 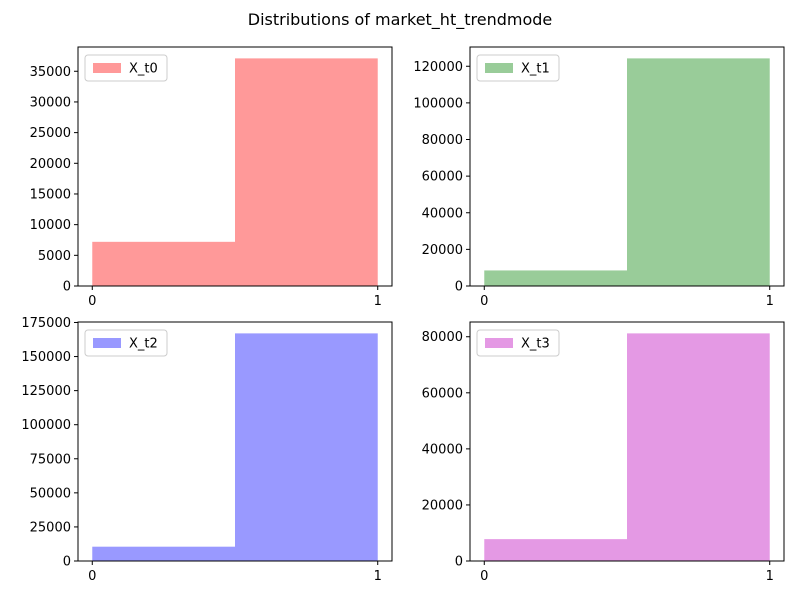 What do you see at coordinates (50, 225) in the screenshot?
I see `y-tick-label: 10000` at bounding box center [50, 225].